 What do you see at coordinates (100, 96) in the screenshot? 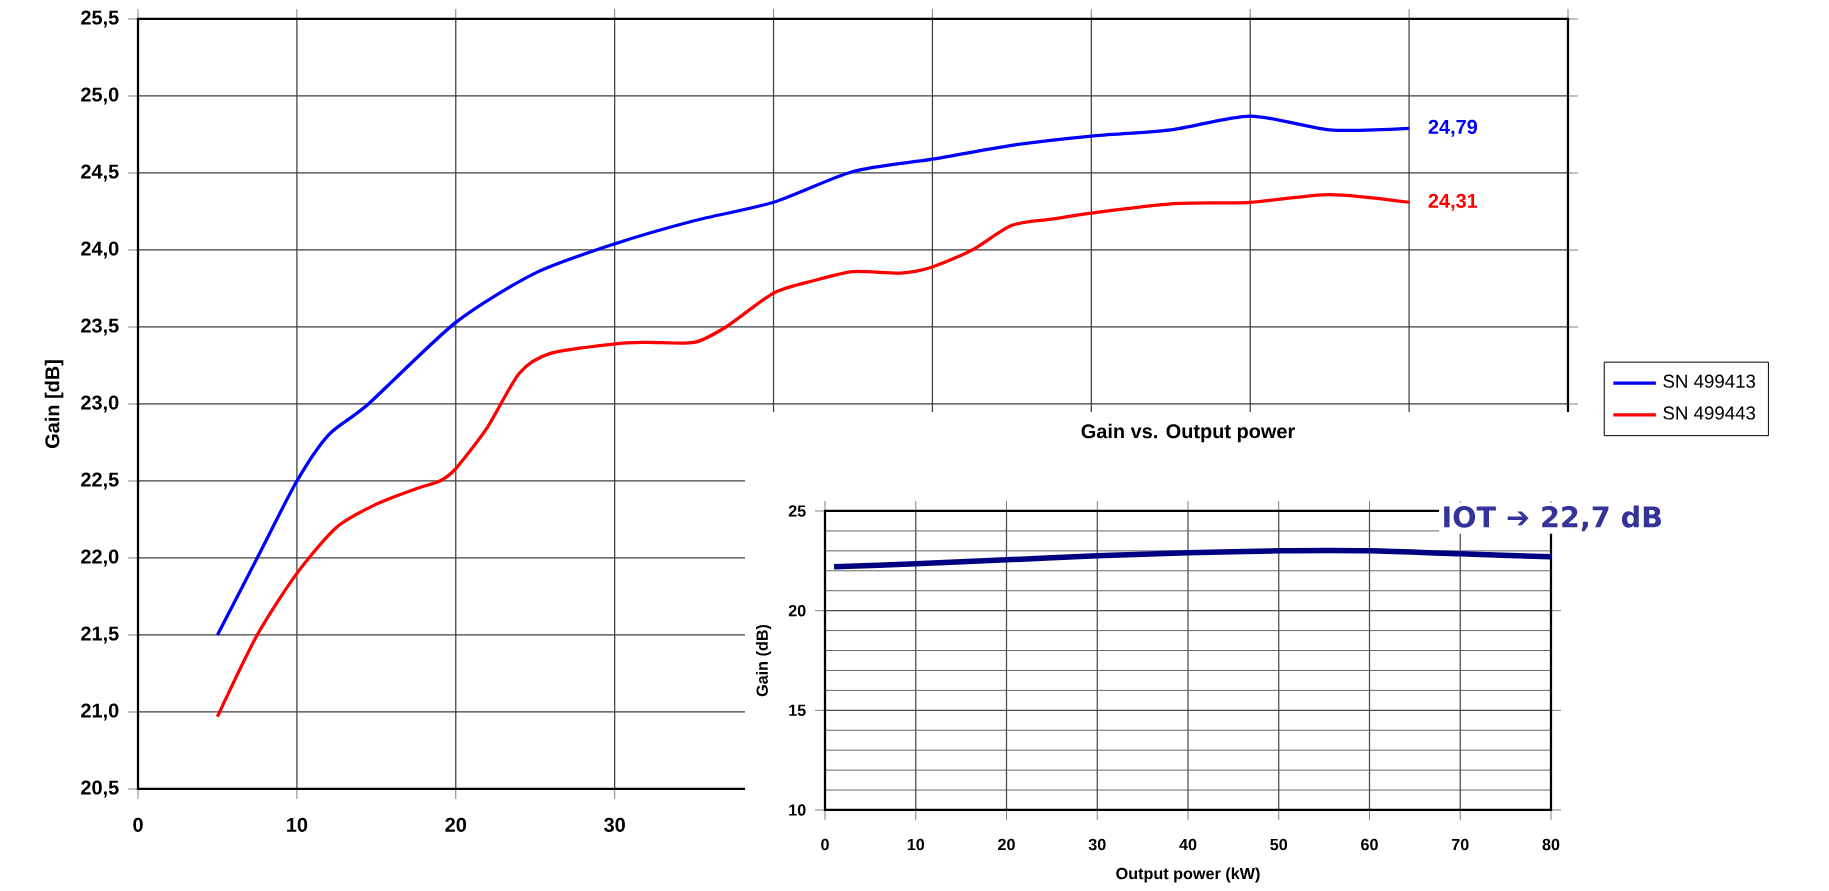
I see `y-tick-label: 25,0` at bounding box center [100, 96].